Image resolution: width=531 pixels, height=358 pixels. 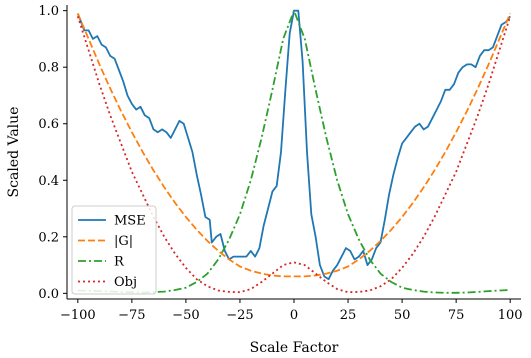 What do you see at coordinates (402, 315) in the screenshot?
I see `x-tick-label: 50` at bounding box center [402, 315].